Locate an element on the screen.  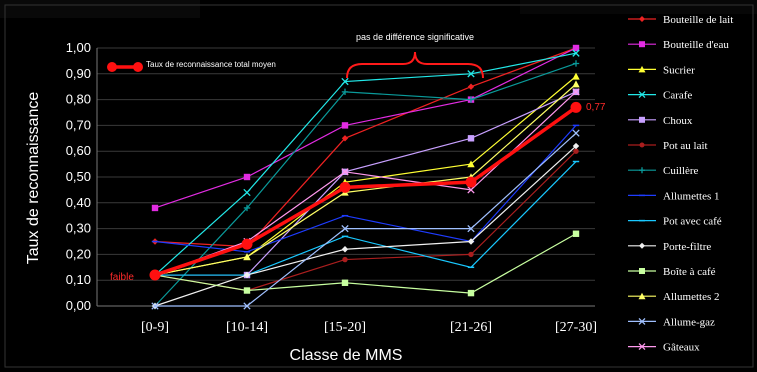
x-axis-label: Classe de MMS is located at coordinates (346, 355).